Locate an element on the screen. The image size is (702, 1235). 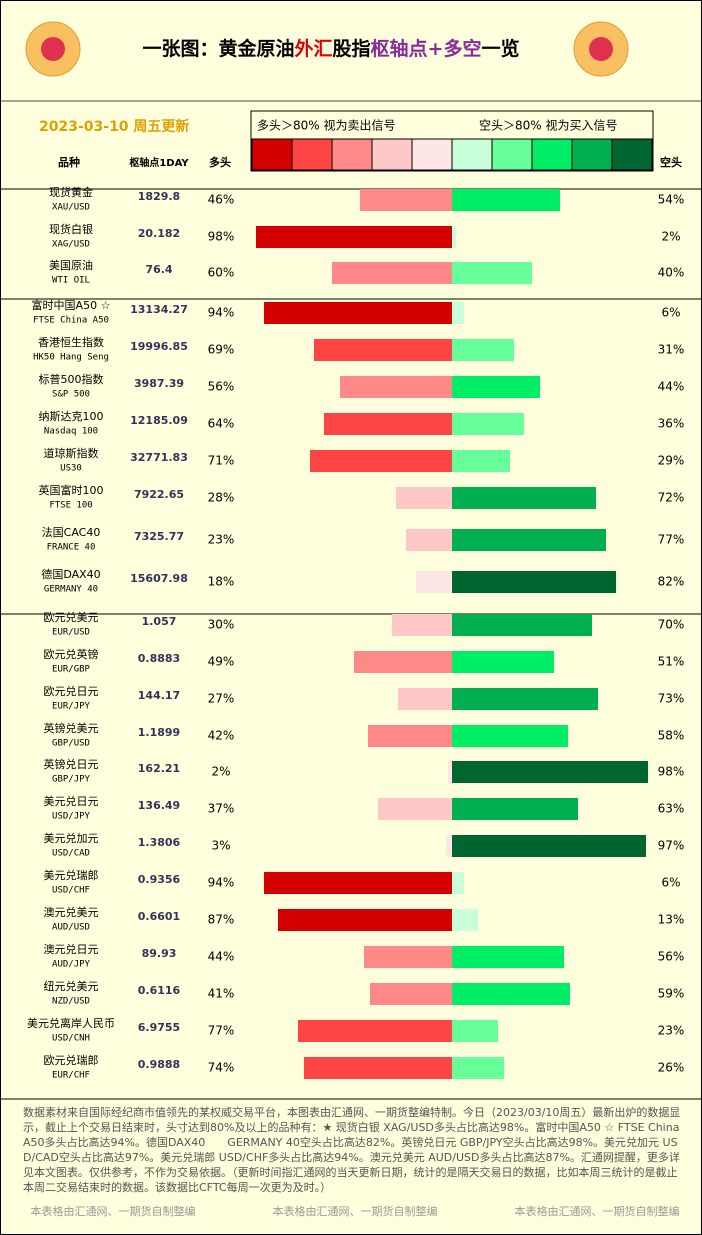
row-code: Nasdaq 100 is located at coordinates (71, 432).